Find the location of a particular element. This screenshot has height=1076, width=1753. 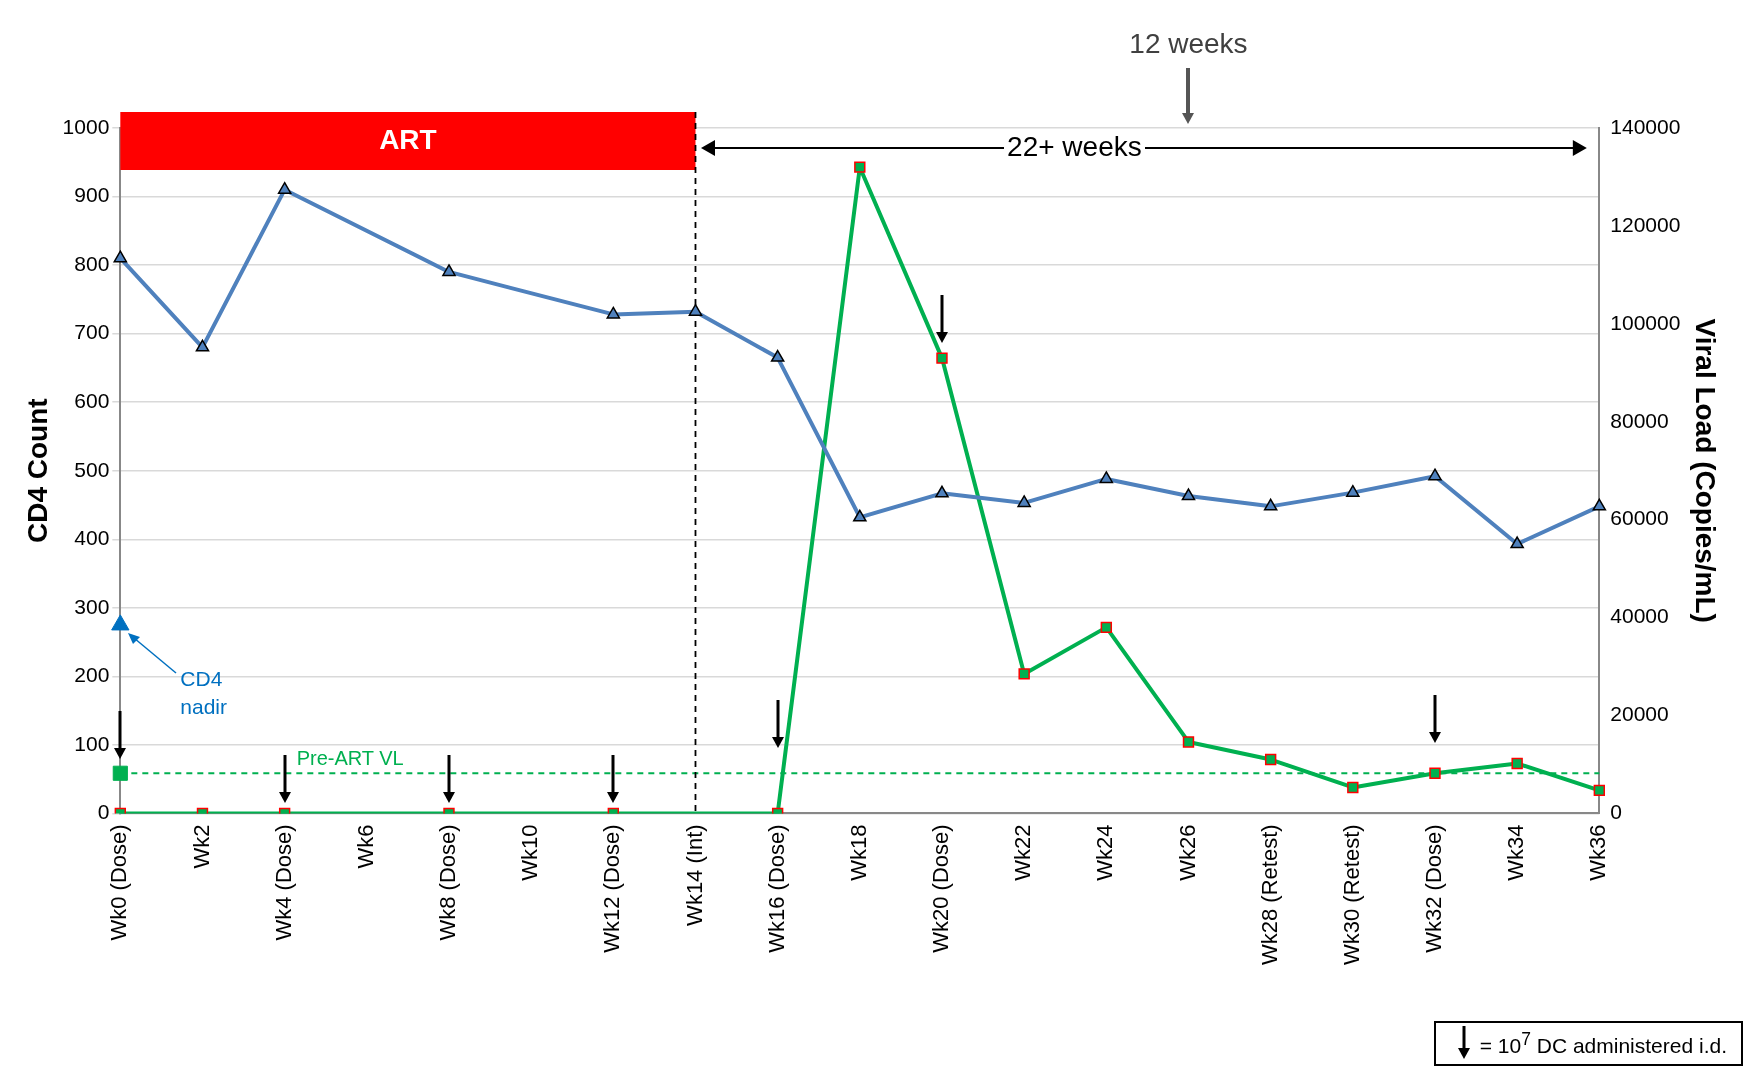

x-tick-label: Wk26 is located at coordinates (1187, 852).